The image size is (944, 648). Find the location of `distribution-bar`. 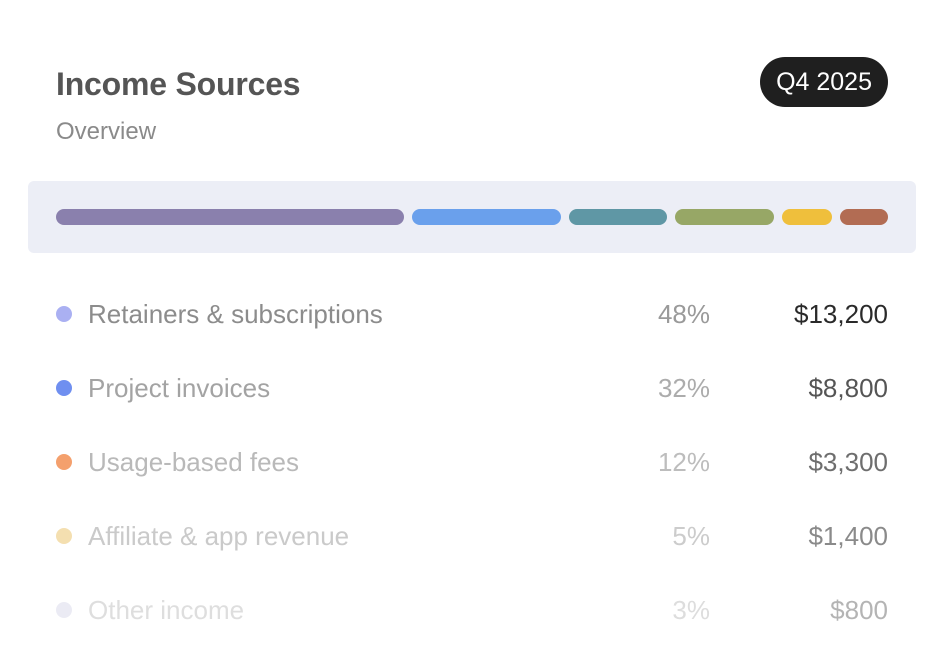

distribution-bar is located at coordinates (472, 217).